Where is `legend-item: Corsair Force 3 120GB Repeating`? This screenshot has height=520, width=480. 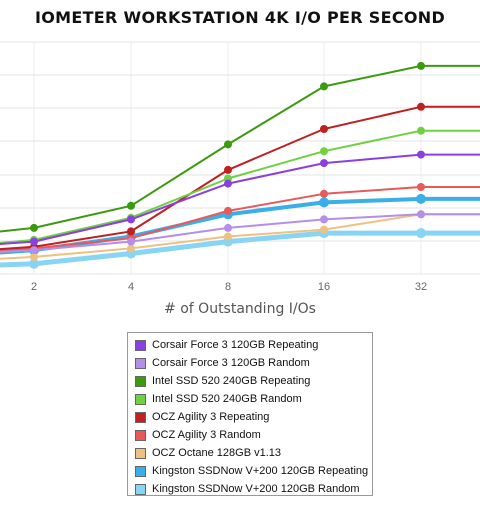
legend-item: Corsair Force 3 120GB Repeating is located at coordinates (253, 345).